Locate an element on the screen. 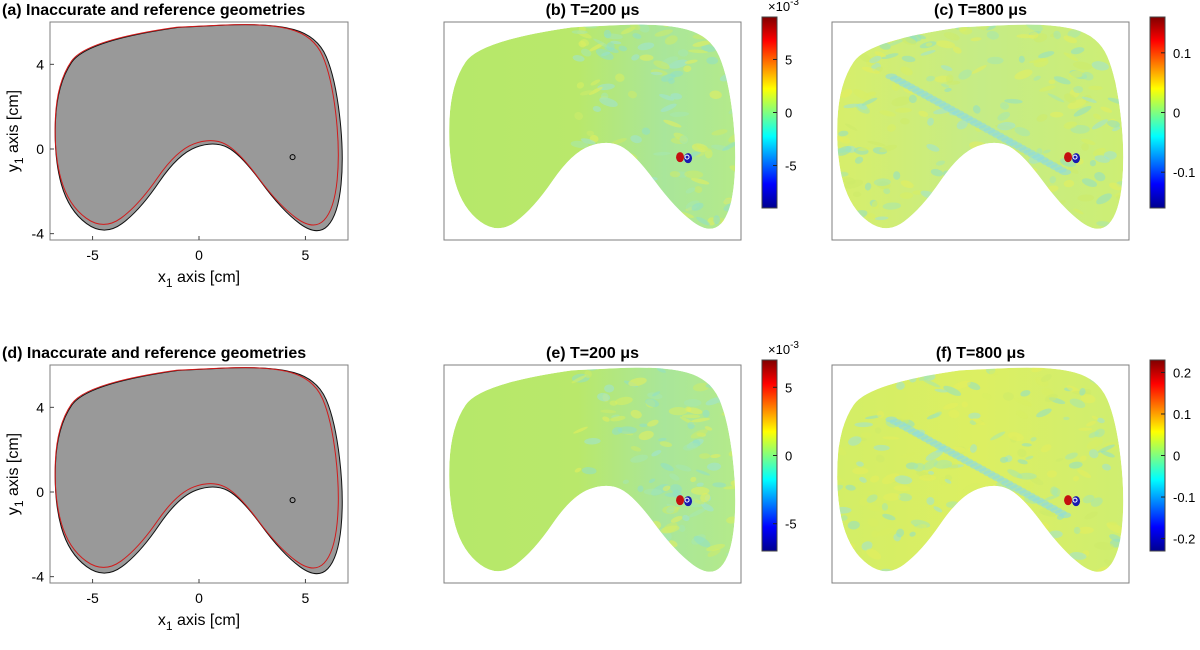 The height and width of the screenshot is (650, 1200). y-axis-label-main: y is located at coordinates (13, 511).